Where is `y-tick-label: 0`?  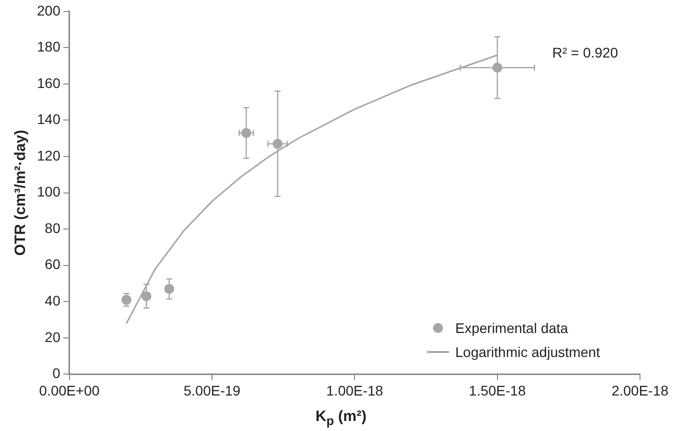 y-tick-label: 0 is located at coordinates (56, 373).